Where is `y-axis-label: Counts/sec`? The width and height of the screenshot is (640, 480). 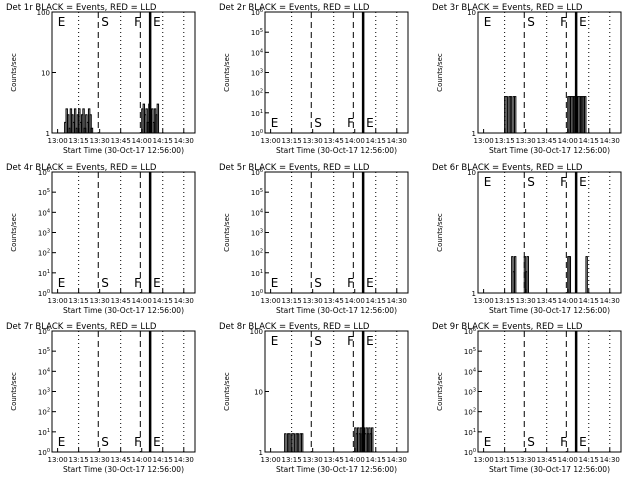 y-axis-label: Counts/sec is located at coordinates (14, 232).